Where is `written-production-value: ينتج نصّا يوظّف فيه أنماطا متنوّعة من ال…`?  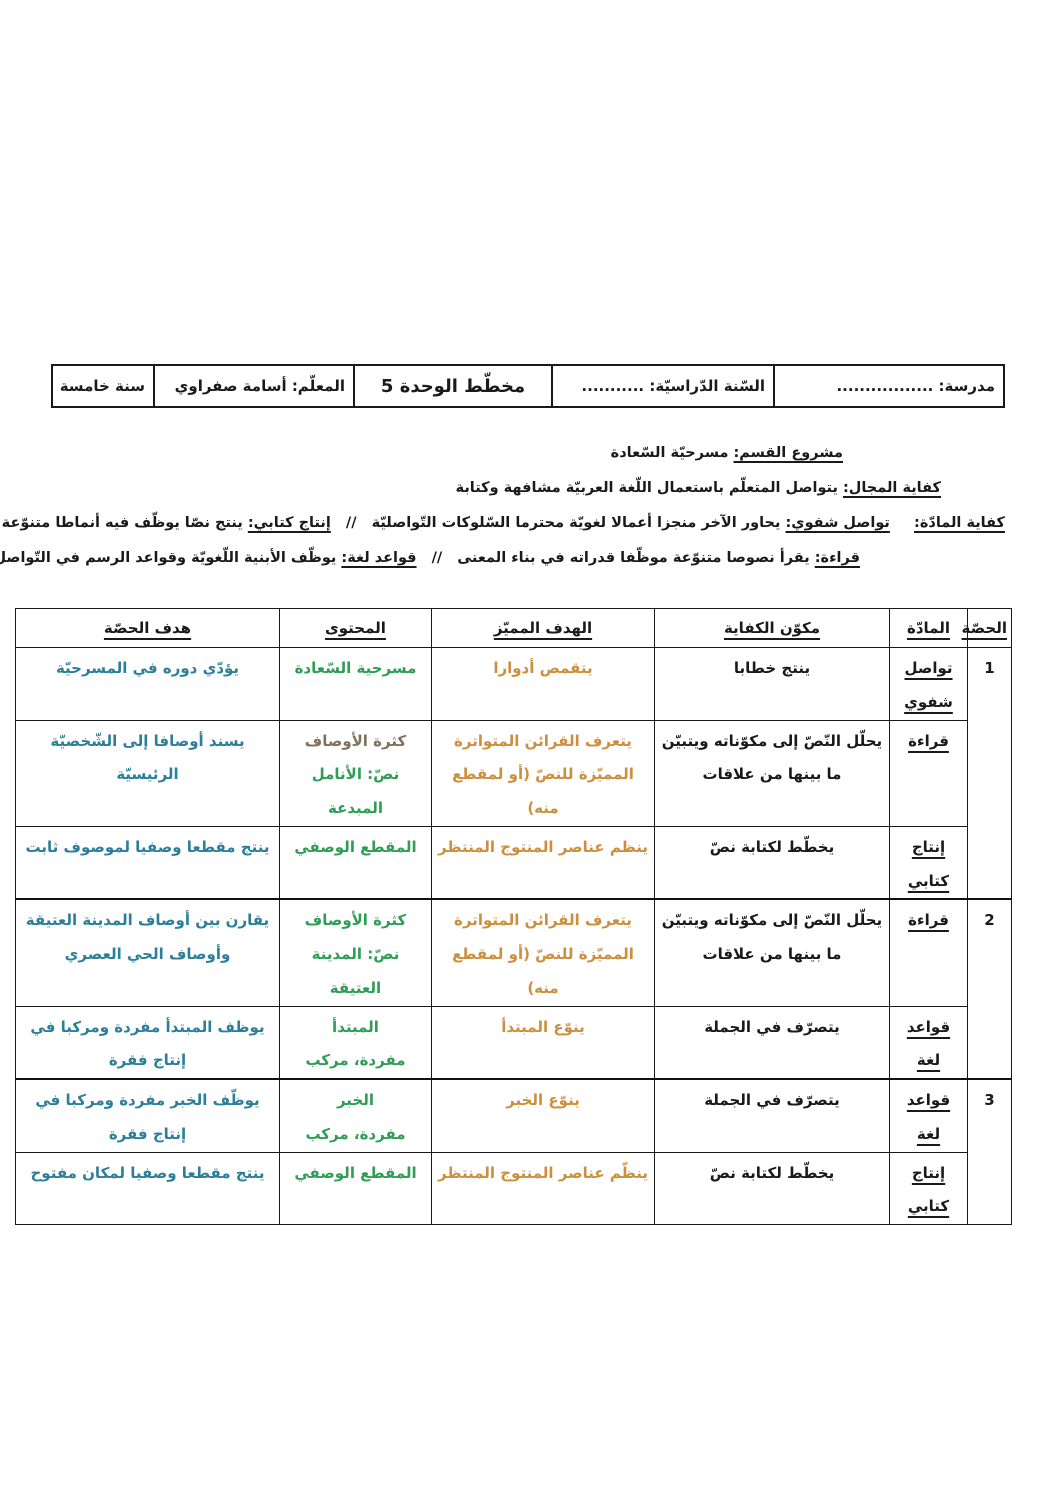
written-production-value: ينتج نصّا يوظّف فيه أنماطا متنوّعة من ال… is located at coordinates (121, 523).